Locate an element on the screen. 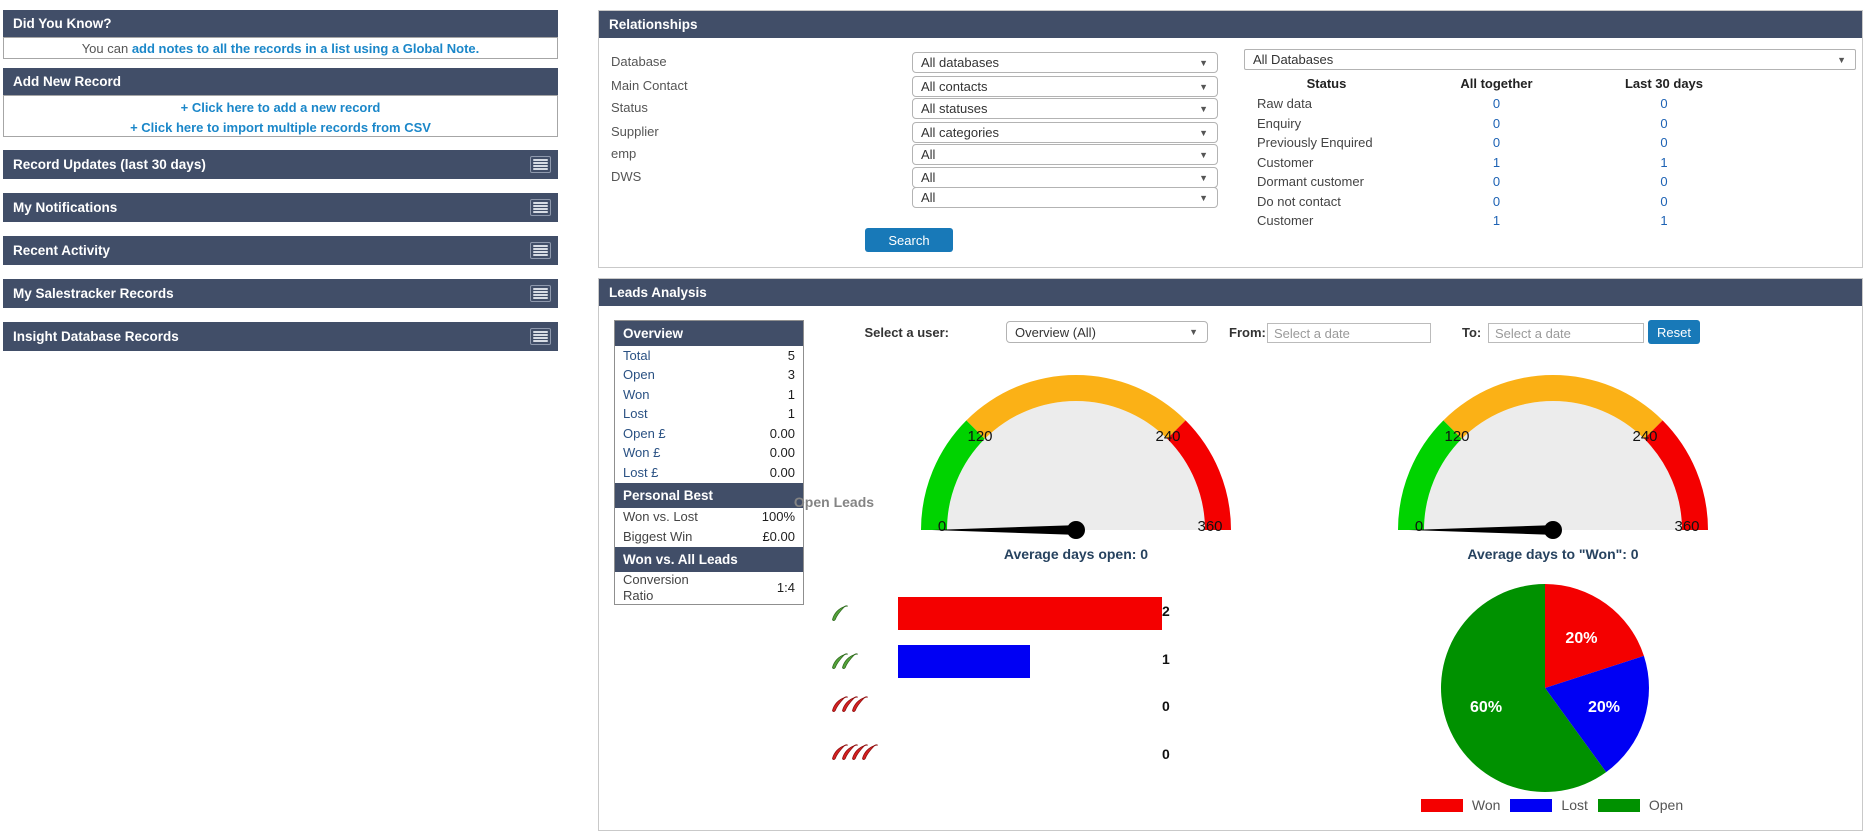  chilli-icons-cell is located at coordinates (856, 753).